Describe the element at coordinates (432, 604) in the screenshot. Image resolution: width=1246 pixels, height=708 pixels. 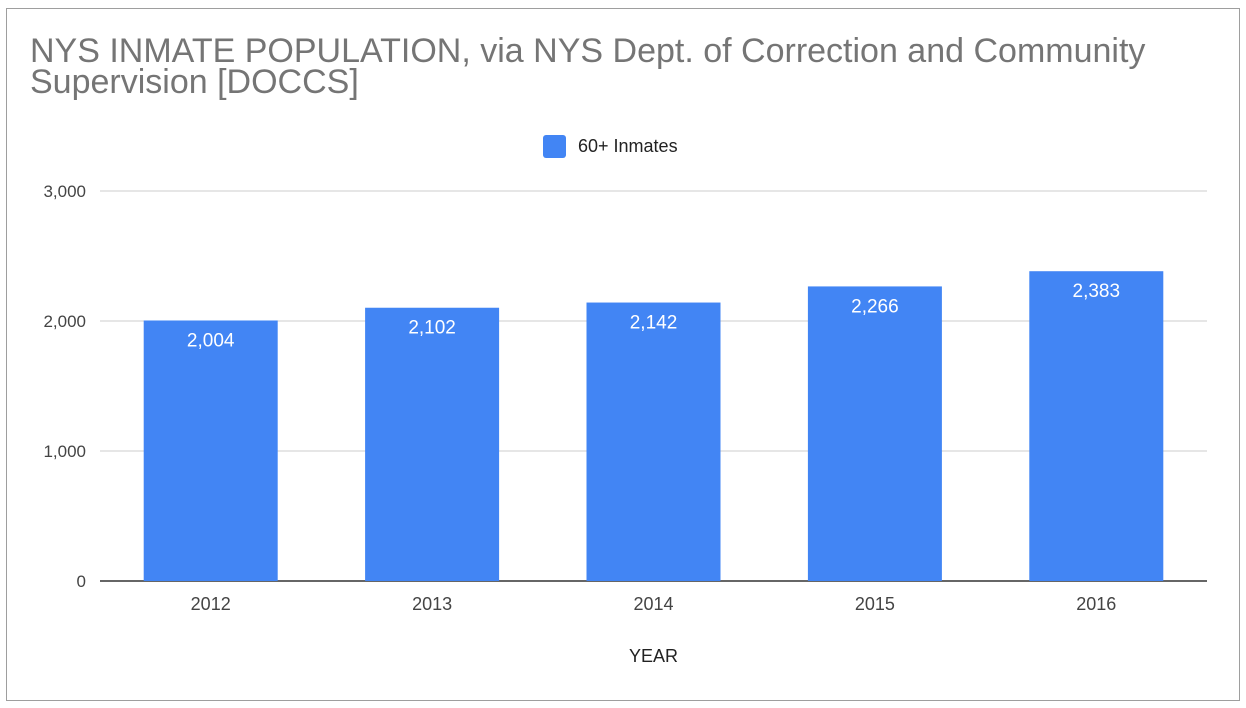
I see `x-tick-label-2013: 2013` at that location.